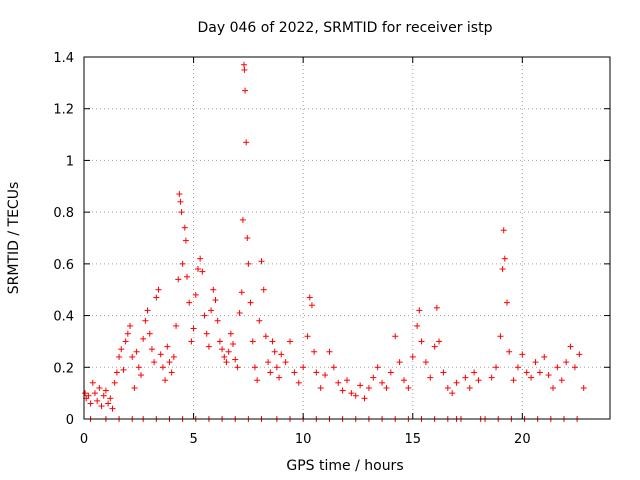 This screenshot has width=640, height=480. I want to click on y-tick-label: 0.8, so click(63, 213).